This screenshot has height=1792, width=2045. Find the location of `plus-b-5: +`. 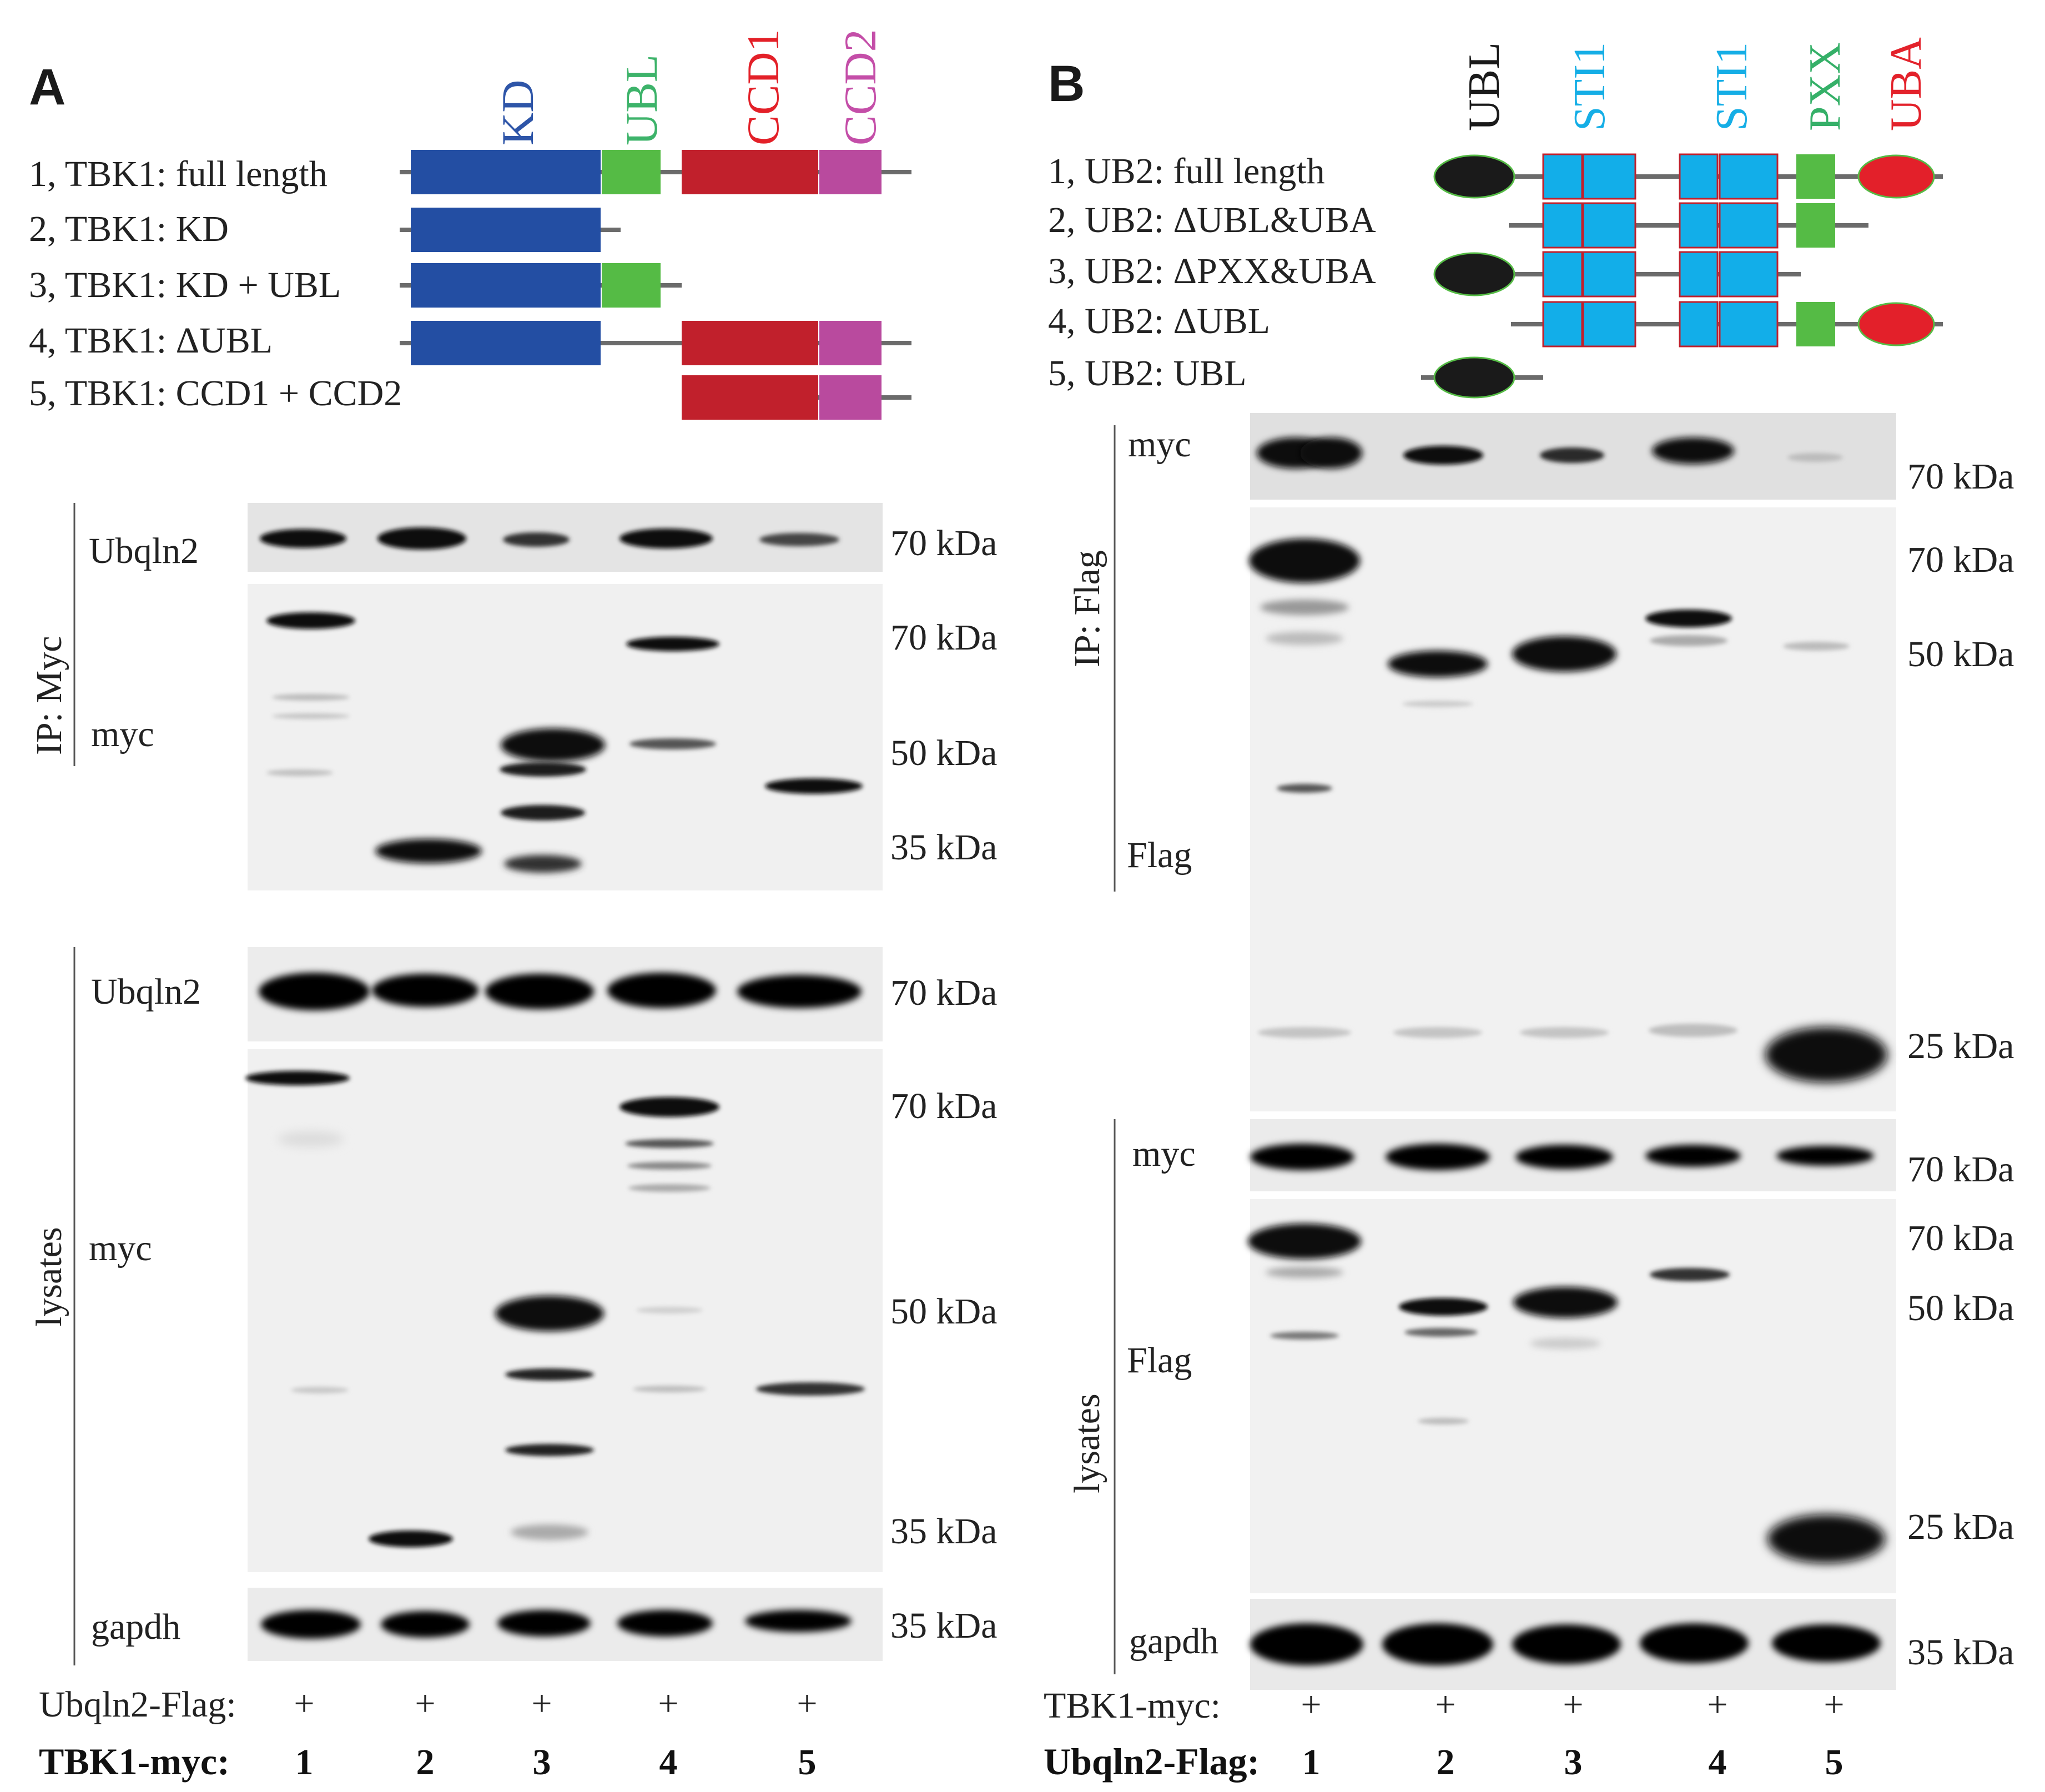

plus-b-5: + is located at coordinates (1834, 1705).